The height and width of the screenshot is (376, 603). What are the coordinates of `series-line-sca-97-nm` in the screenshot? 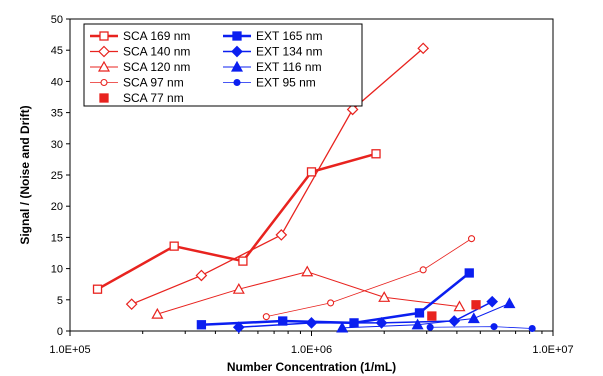 It's located at (369, 278).